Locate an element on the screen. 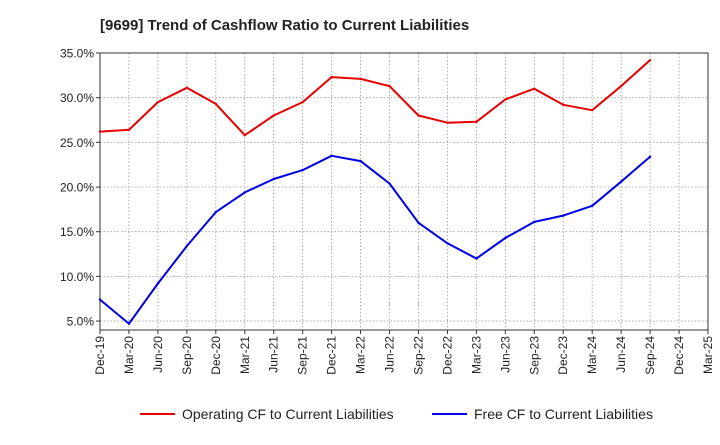  x-tick-label: Jun-21 is located at coordinates (274, 354).